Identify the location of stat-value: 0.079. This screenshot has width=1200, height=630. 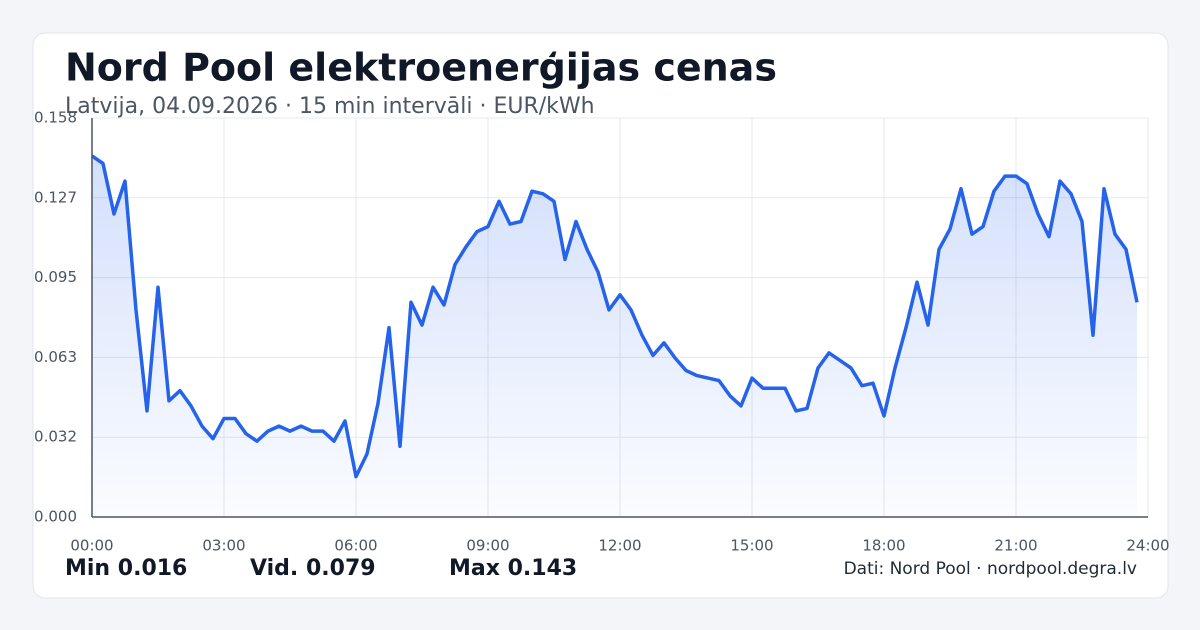
(341, 568).